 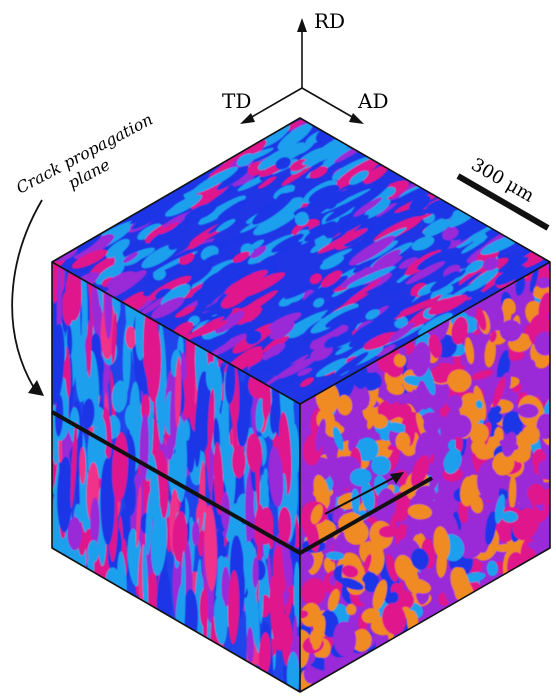 What do you see at coordinates (329, 21) in the screenshot?
I see `axis-label-rd: RD` at bounding box center [329, 21].